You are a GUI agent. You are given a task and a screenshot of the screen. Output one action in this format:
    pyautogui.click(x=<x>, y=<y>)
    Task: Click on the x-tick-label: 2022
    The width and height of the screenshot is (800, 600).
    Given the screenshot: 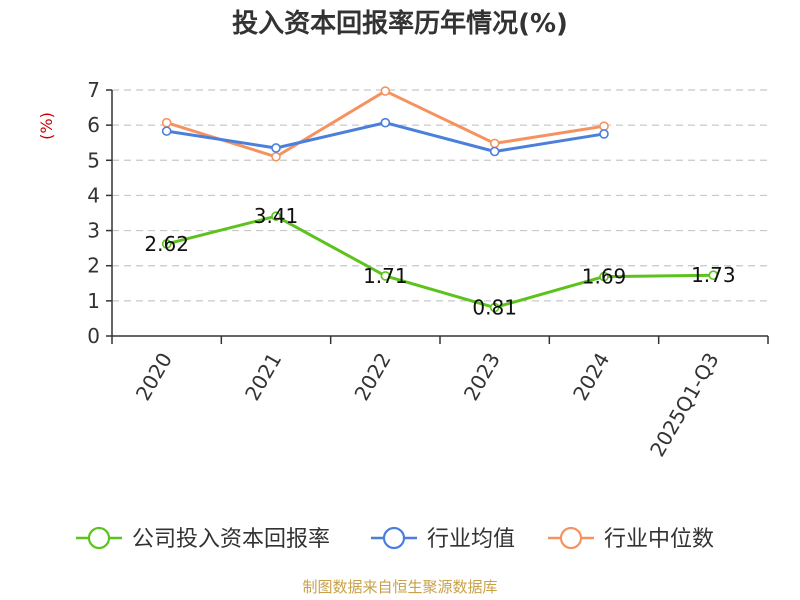 What is the action you would take?
    pyautogui.click(x=372, y=377)
    